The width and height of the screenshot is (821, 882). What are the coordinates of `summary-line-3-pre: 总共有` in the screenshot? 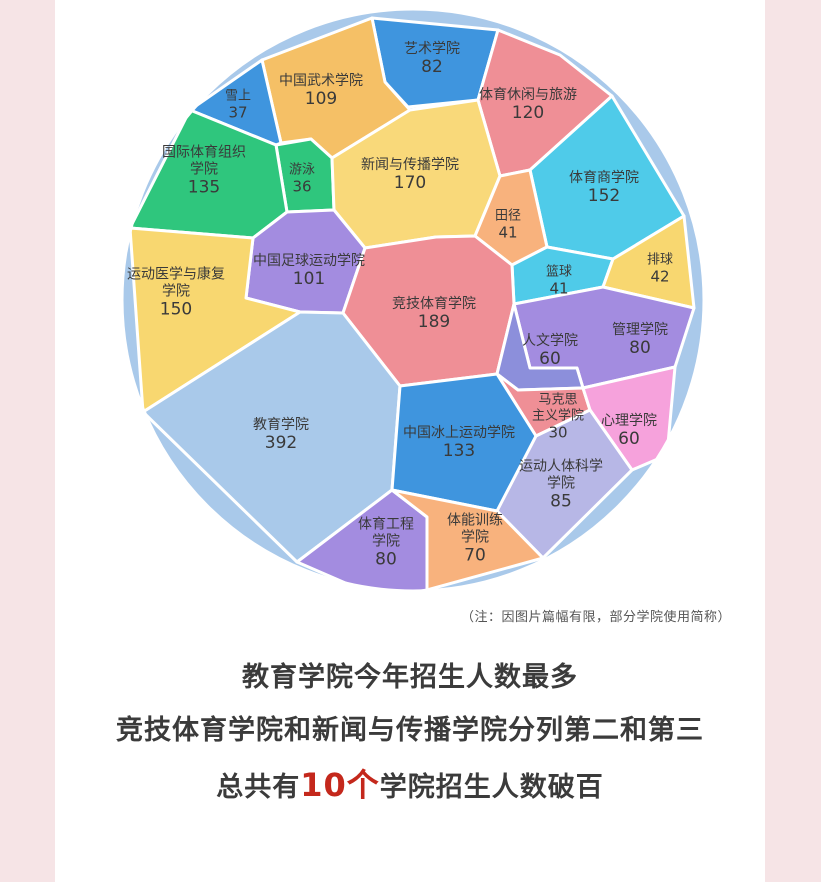 It's located at (258, 787).